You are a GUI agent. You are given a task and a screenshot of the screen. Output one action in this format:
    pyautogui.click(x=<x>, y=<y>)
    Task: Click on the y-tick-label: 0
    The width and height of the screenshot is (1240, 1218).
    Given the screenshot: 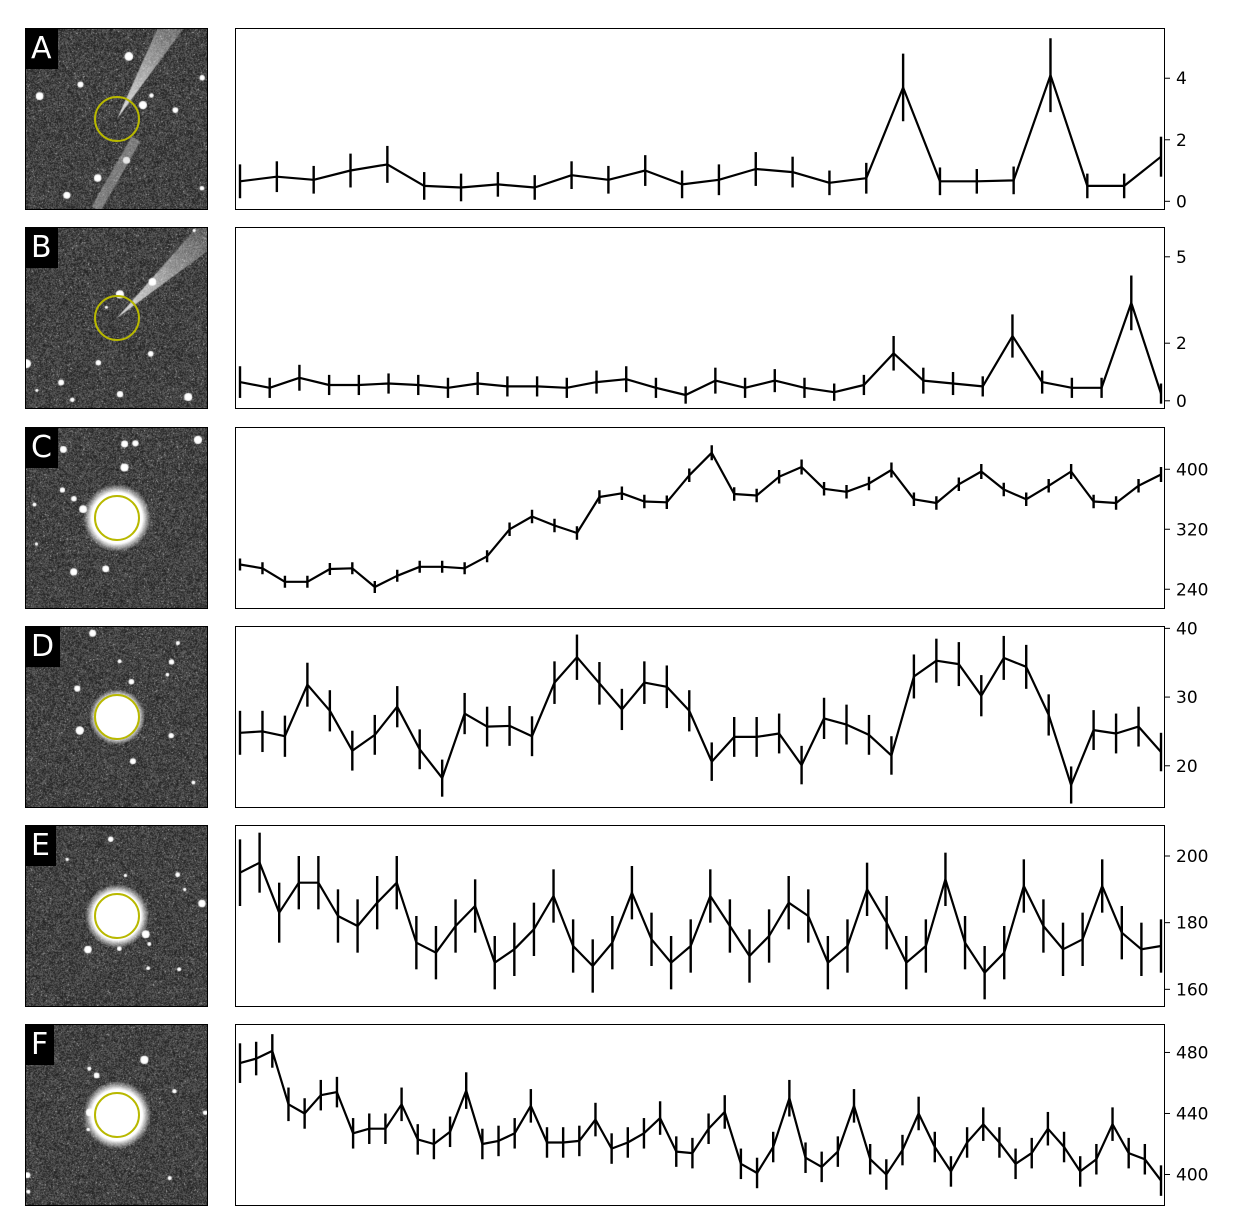 What is the action you would take?
    pyautogui.click(x=1181, y=202)
    